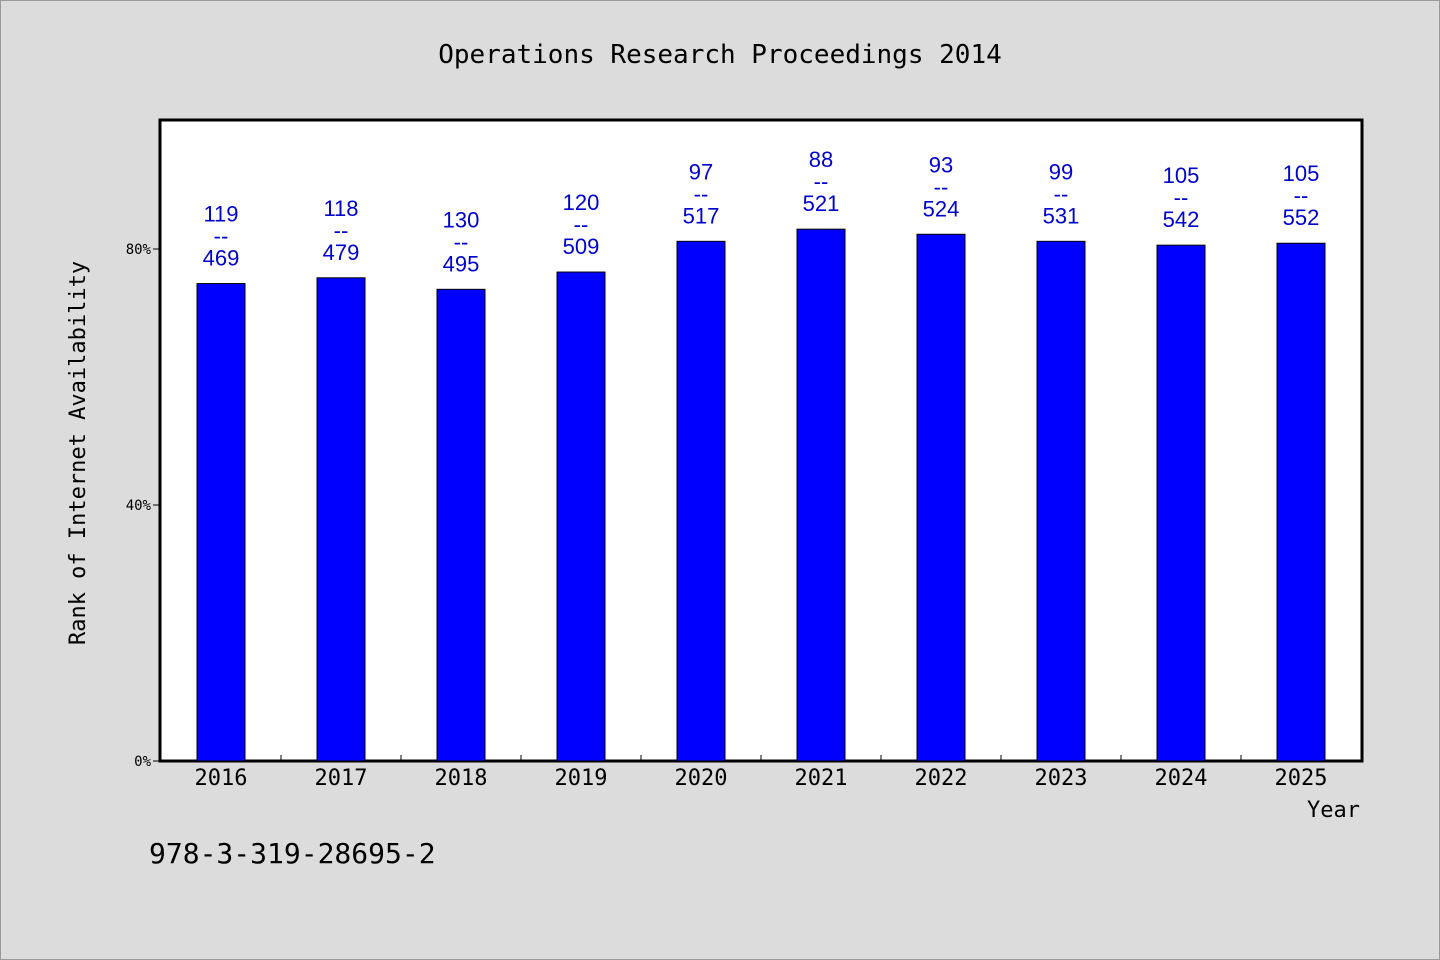 The height and width of the screenshot is (960, 1440). What do you see at coordinates (1061, 193) in the screenshot?
I see `data-label-sep-2023: --` at bounding box center [1061, 193].